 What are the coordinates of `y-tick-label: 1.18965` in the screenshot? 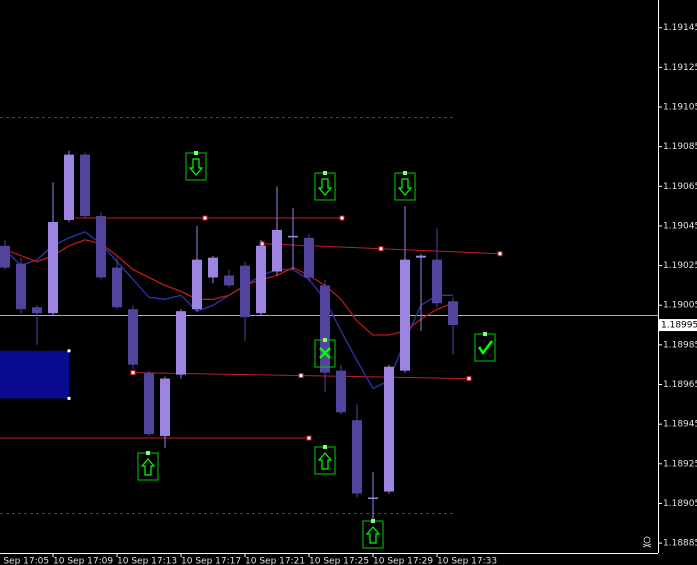 It's located at (680, 385).